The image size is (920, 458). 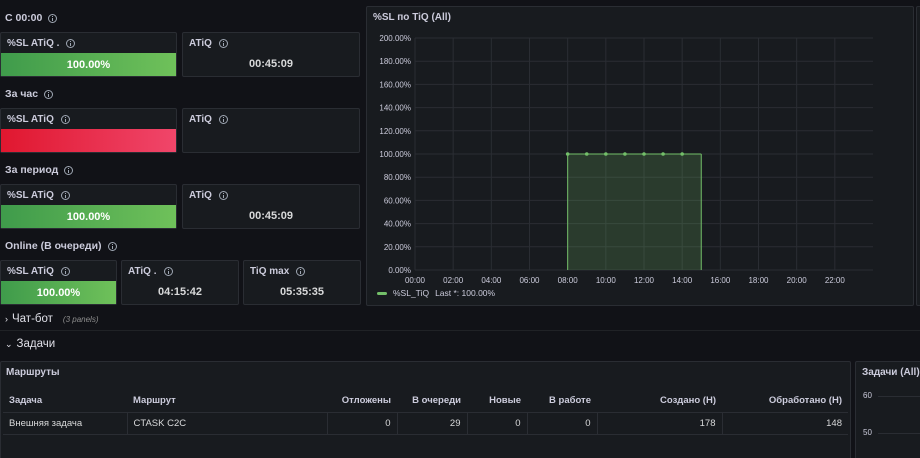 What do you see at coordinates (397, 177) in the screenshot?
I see `y-tick-label: 80.00%` at bounding box center [397, 177].